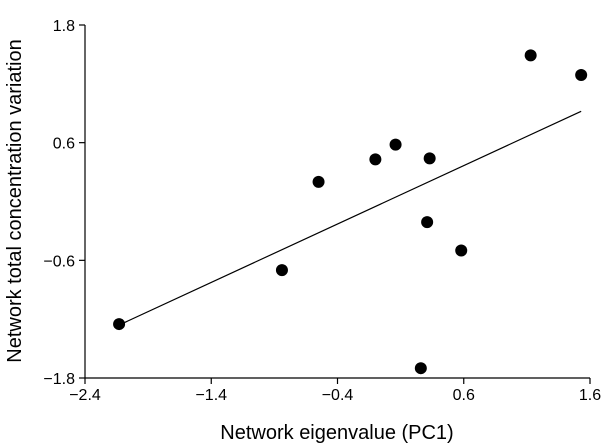  Describe the element at coordinates (15, 201) in the screenshot. I see `y-axis-title: Network total concentration variation` at that location.